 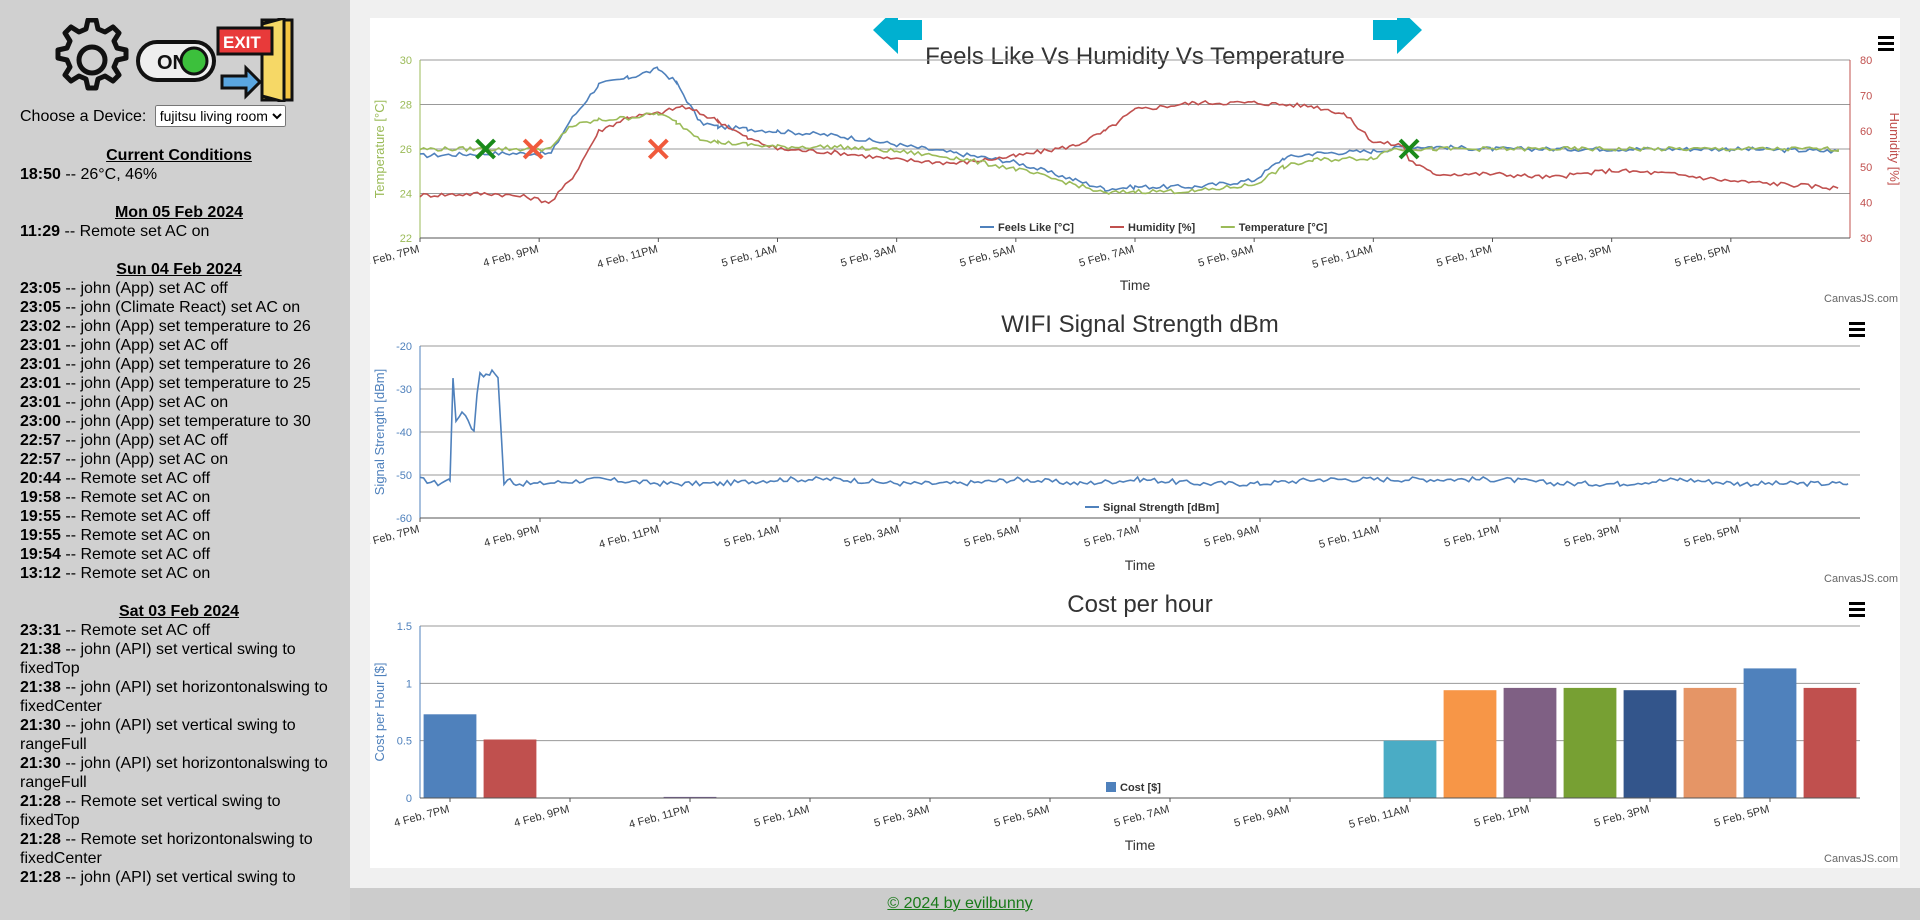 I want to click on x-tick-label: 5 Feb, 11AM, so click(x=1379, y=817).